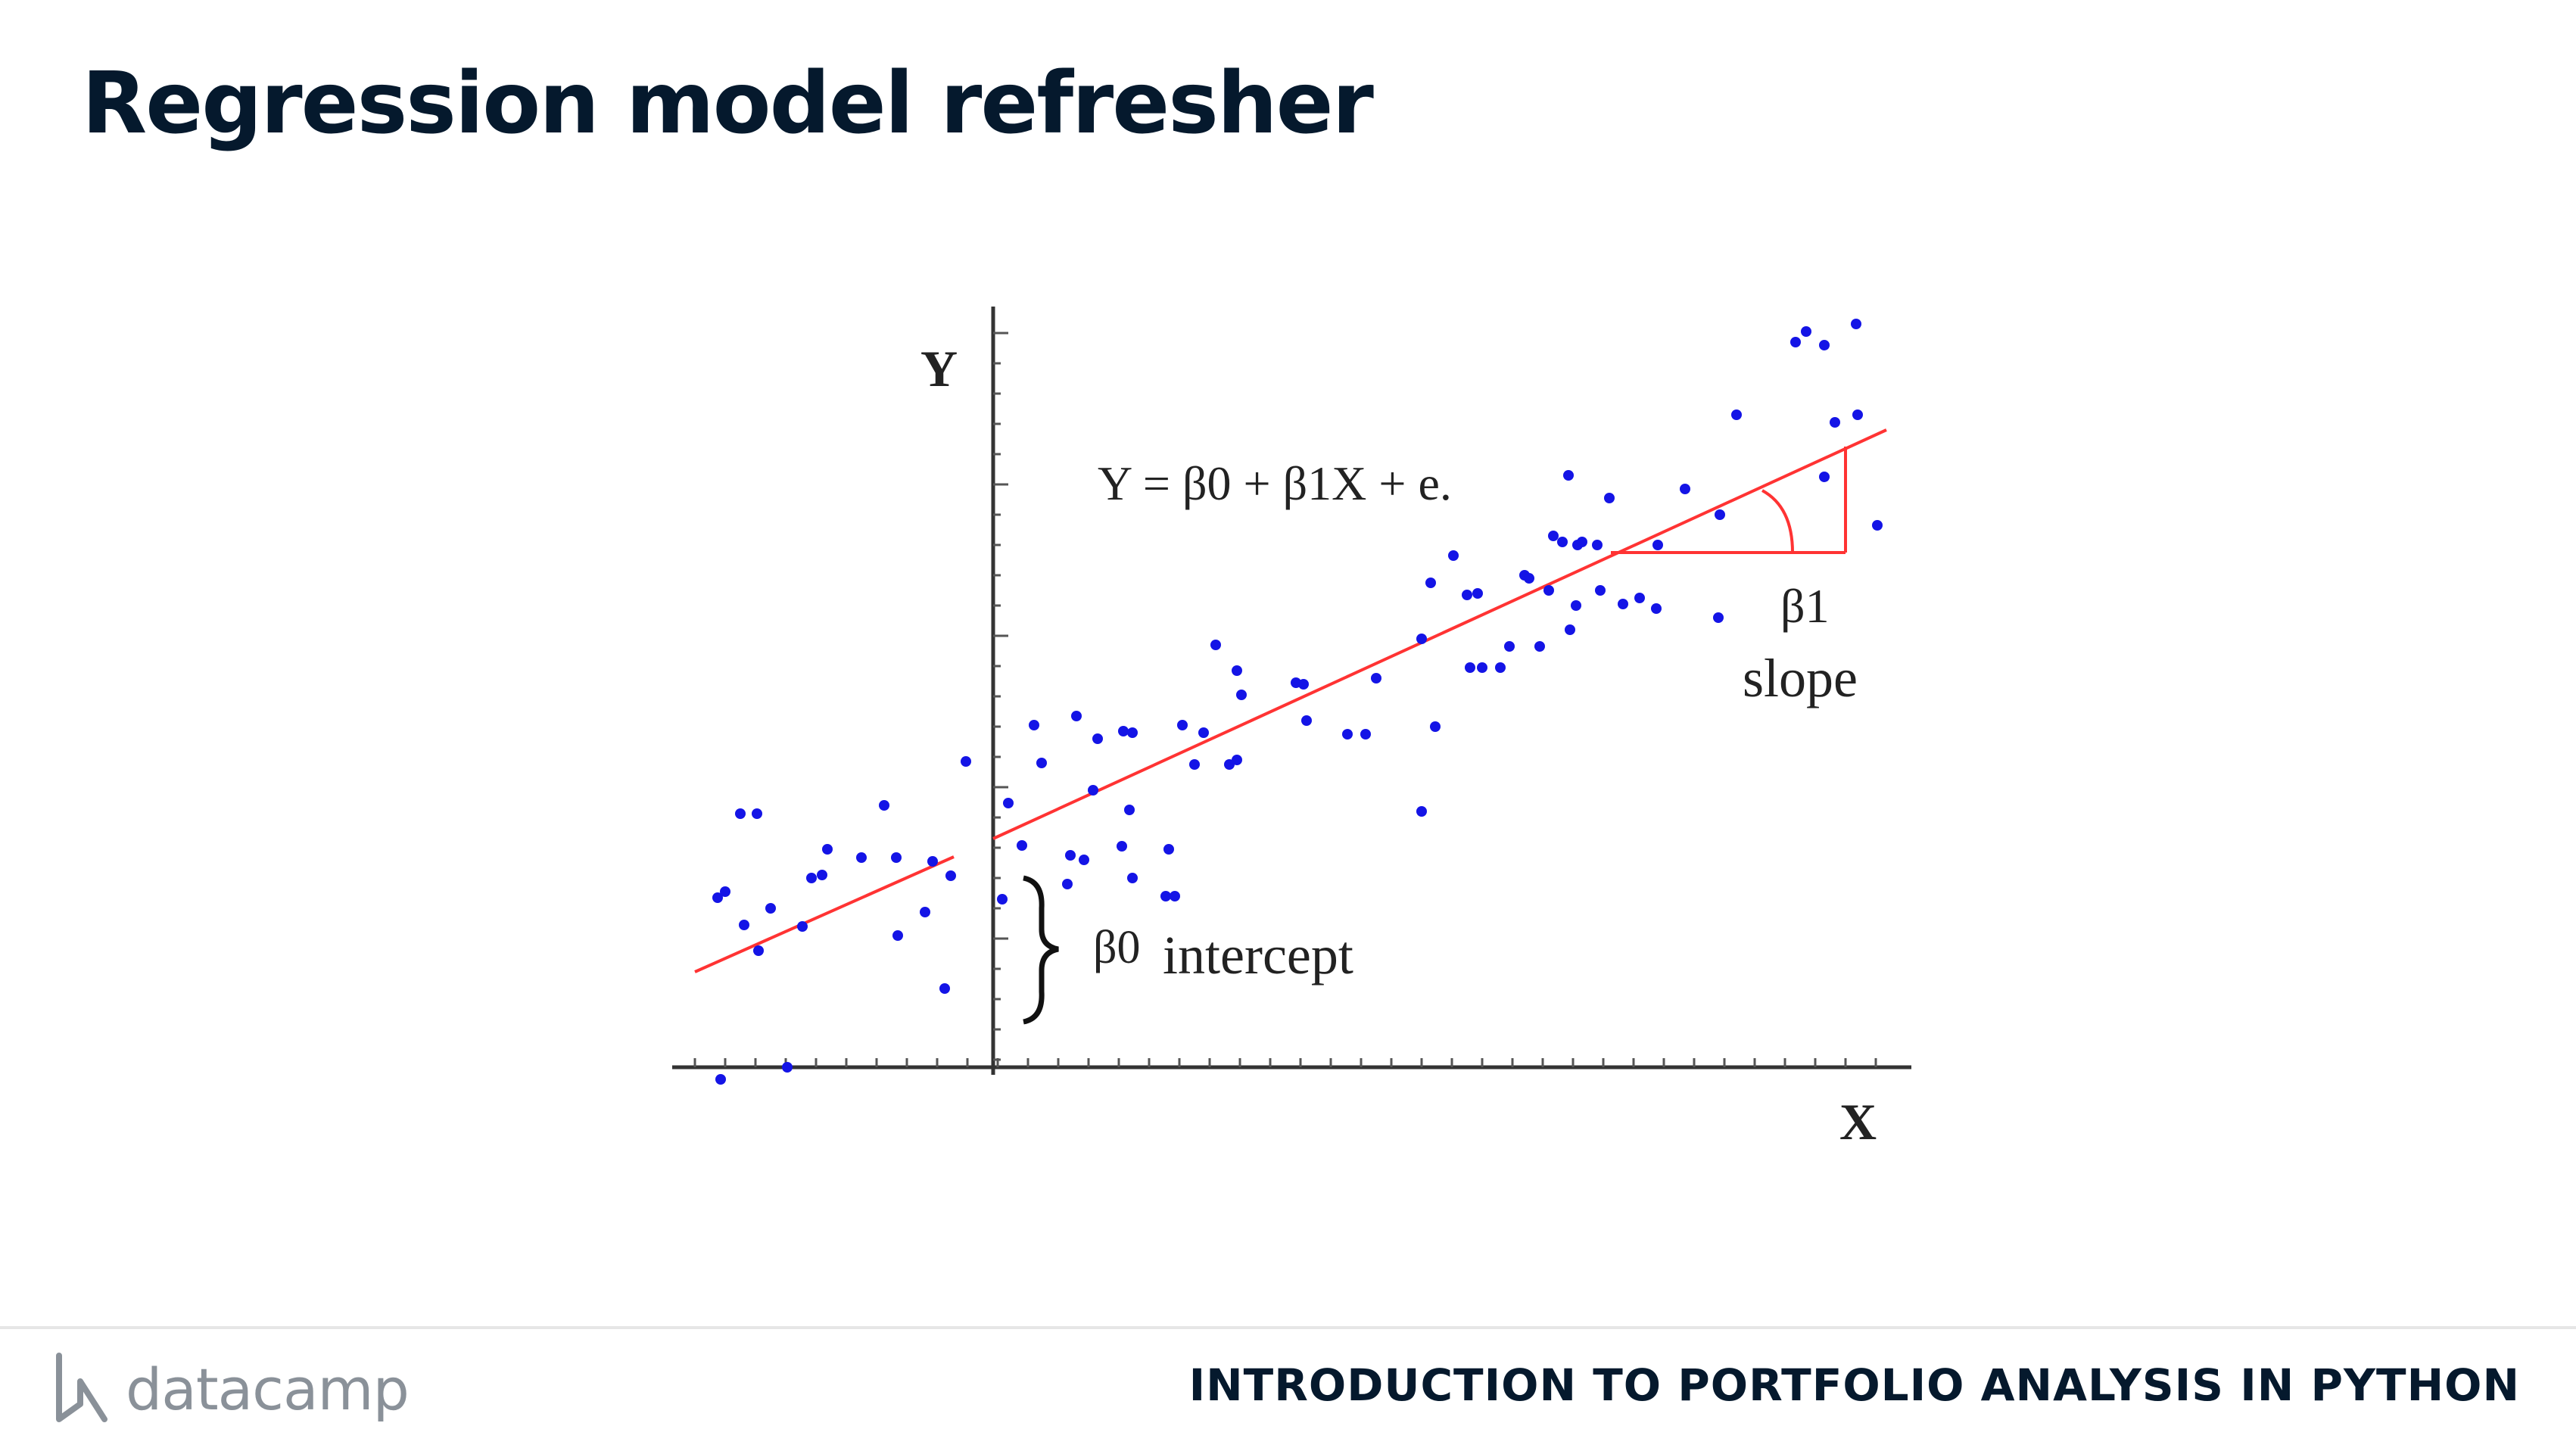 The width and height of the screenshot is (2576, 1451). Describe the element at coordinates (1858, 1122) in the screenshot. I see `x-axis-label: X` at that location.